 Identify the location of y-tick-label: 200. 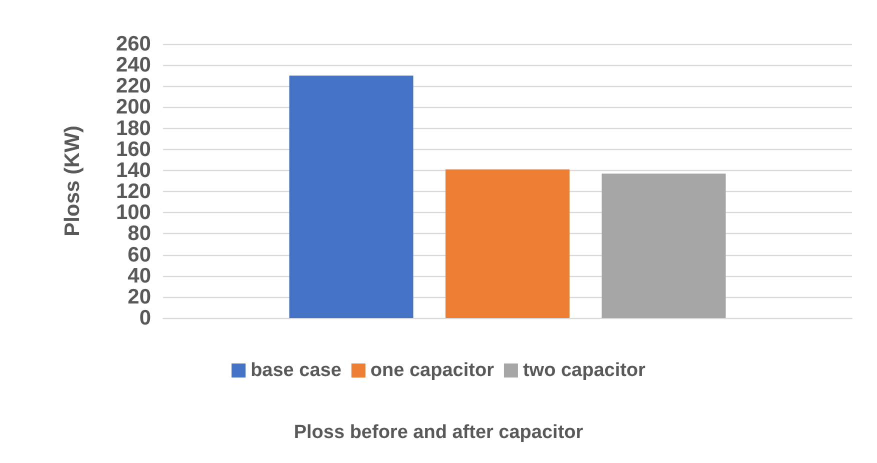
(133, 107).